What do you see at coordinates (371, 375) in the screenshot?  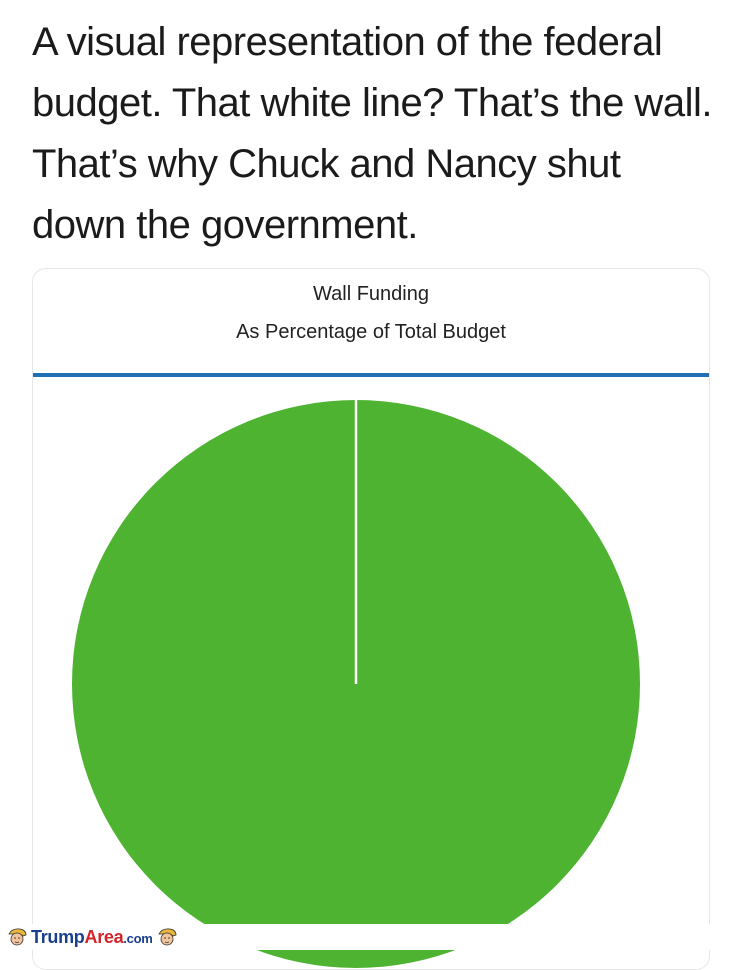 I see `chart-header-rule` at bounding box center [371, 375].